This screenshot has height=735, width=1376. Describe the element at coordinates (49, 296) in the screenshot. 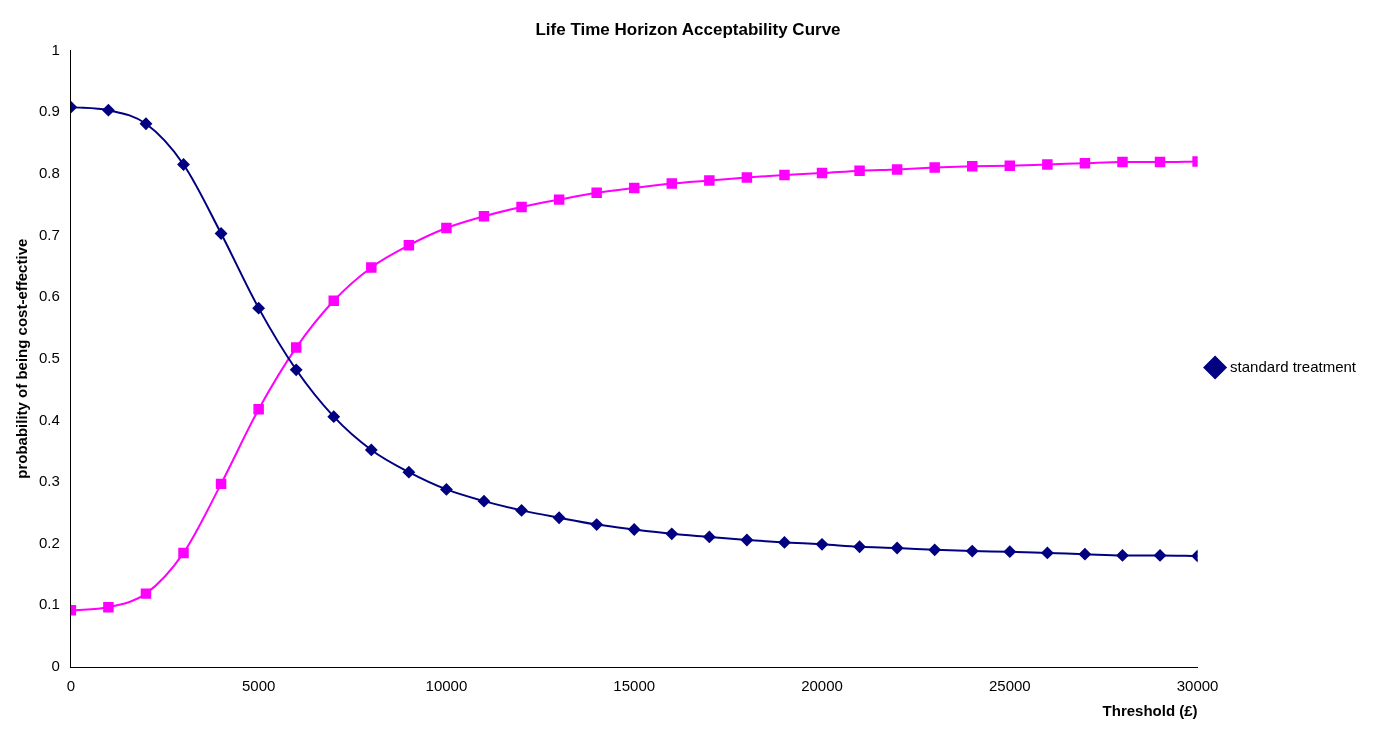

I see `y-tick-label: 0.6` at that location.